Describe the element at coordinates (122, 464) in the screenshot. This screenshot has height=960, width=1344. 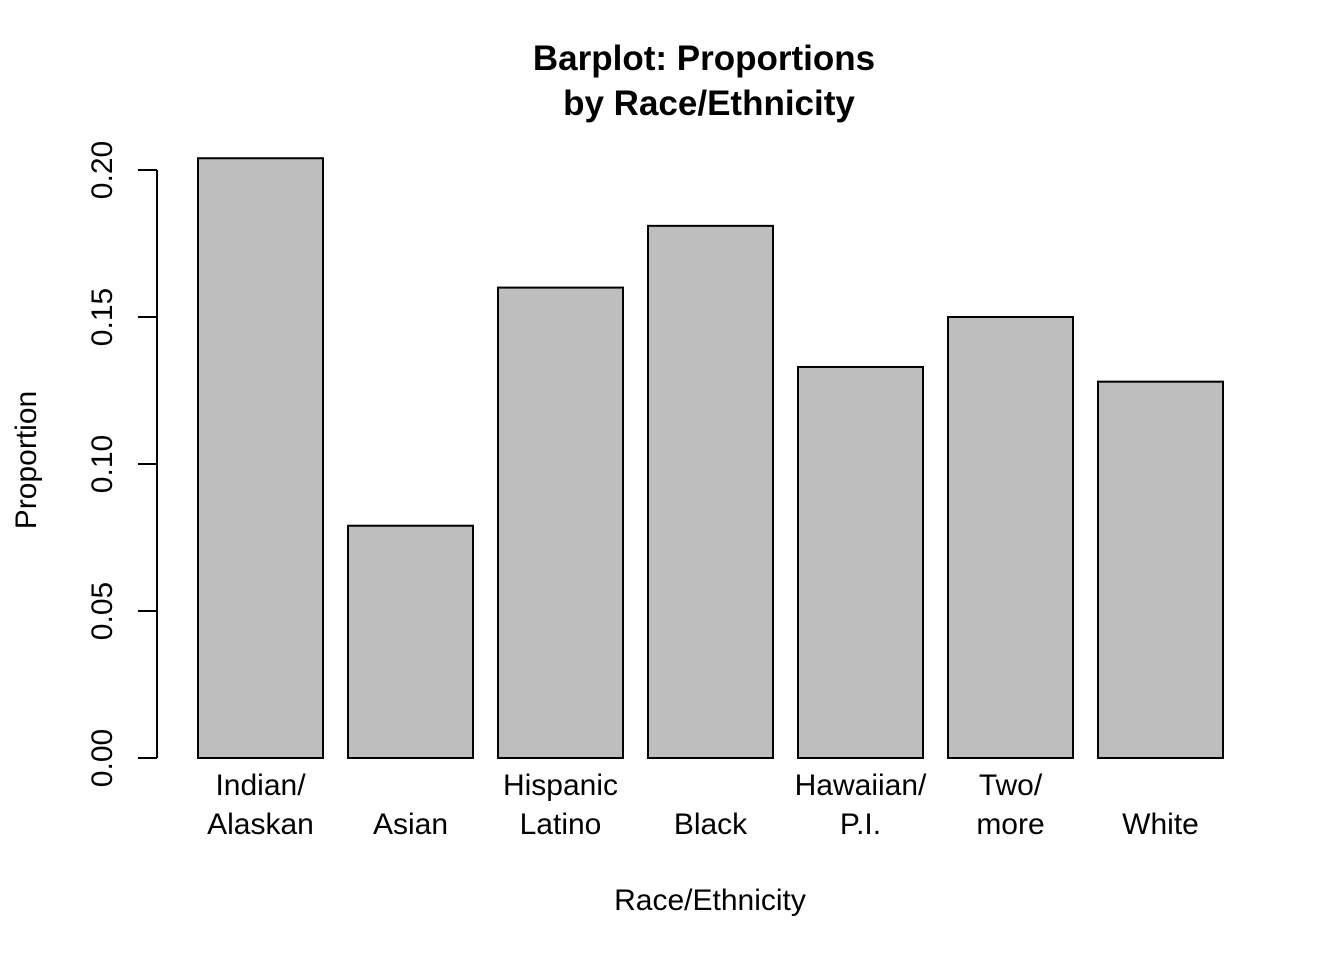
I see `y-axis: 0.00 0.05 0.10 0.15 0.20` at that location.